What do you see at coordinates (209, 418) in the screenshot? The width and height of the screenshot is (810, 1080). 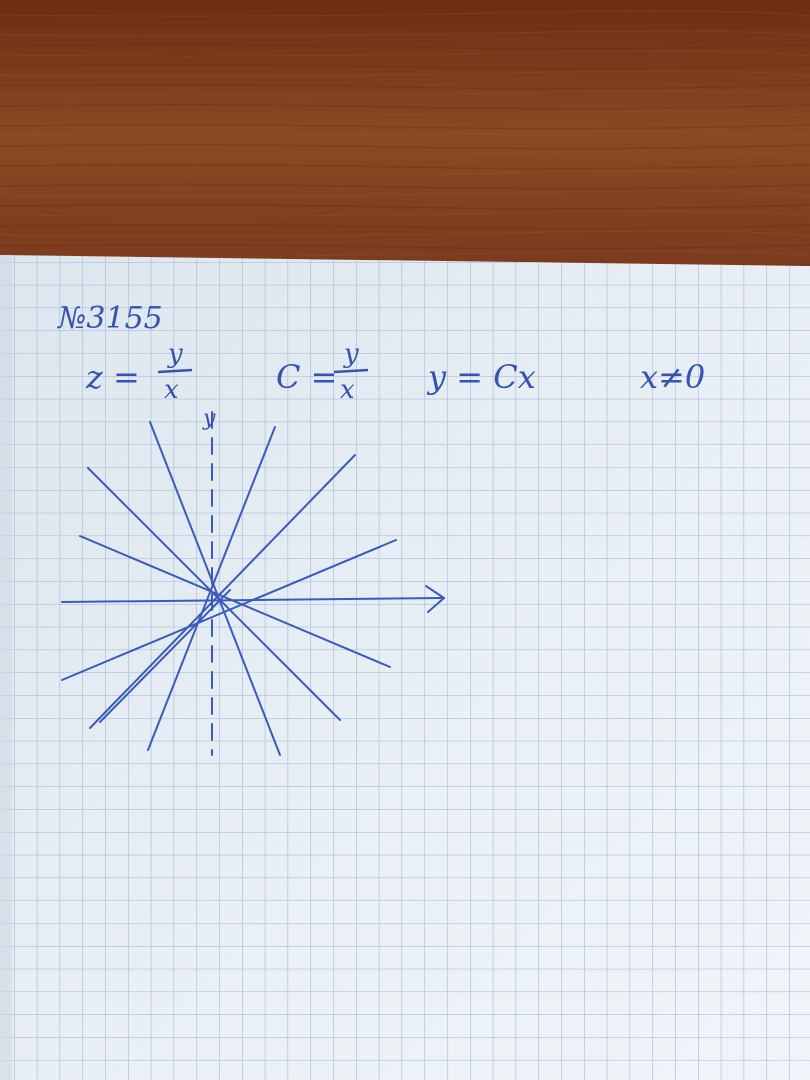 I see `y-axis-label: y` at bounding box center [209, 418].